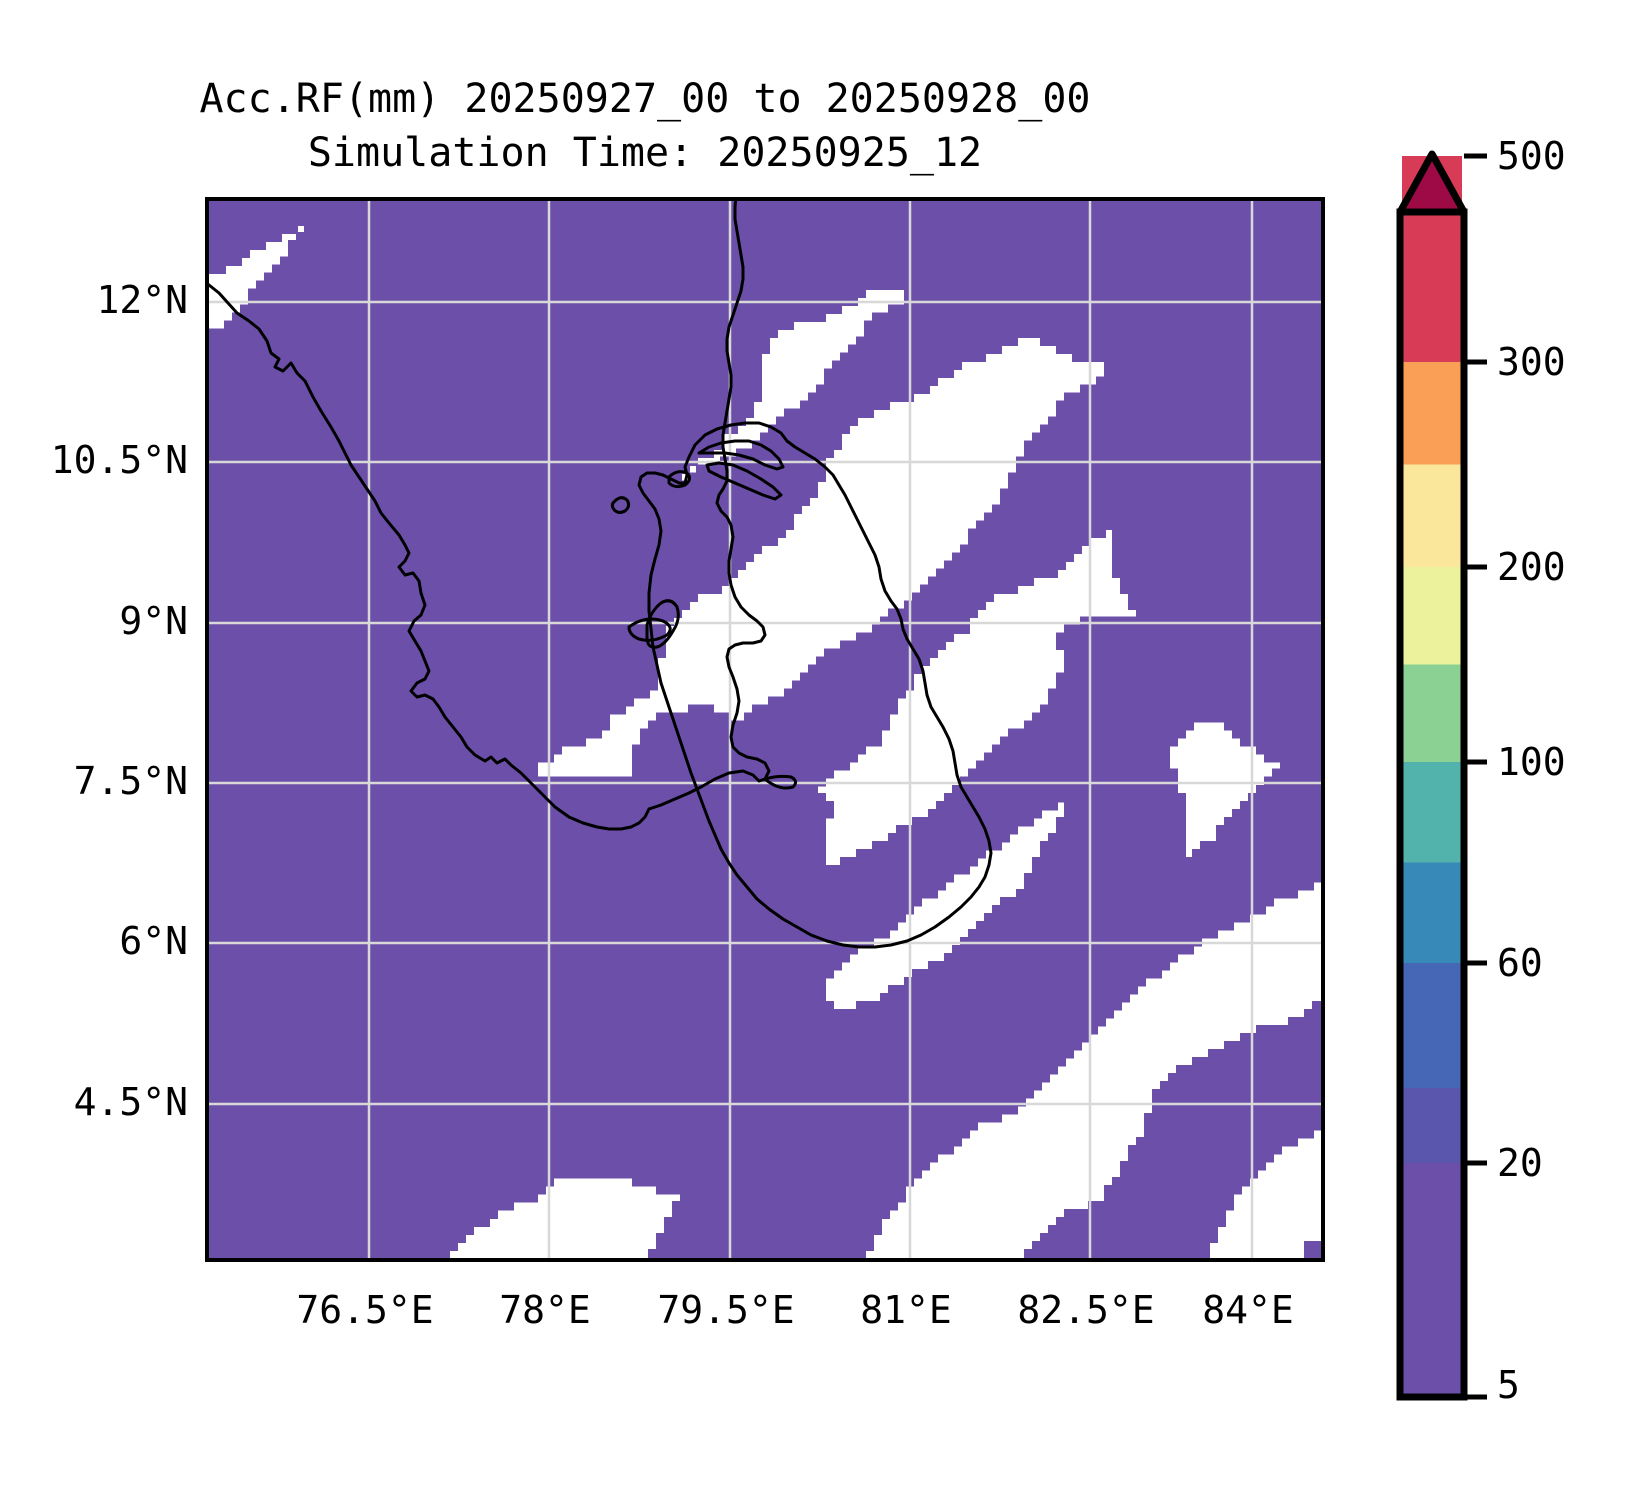 This screenshot has height=1500, width=1650. I want to click on x-tick-label-84E: 84°E, so click(1248, 1310).